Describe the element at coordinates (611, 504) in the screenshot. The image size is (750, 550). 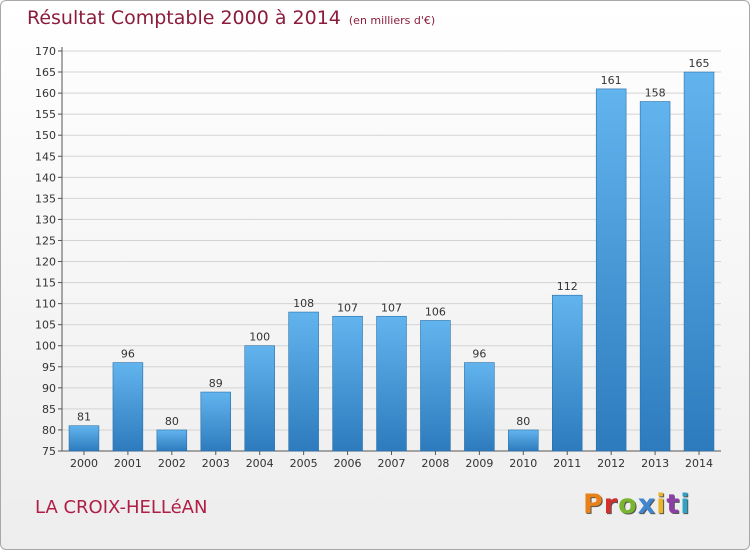
I see `brand-letter: r` at that location.